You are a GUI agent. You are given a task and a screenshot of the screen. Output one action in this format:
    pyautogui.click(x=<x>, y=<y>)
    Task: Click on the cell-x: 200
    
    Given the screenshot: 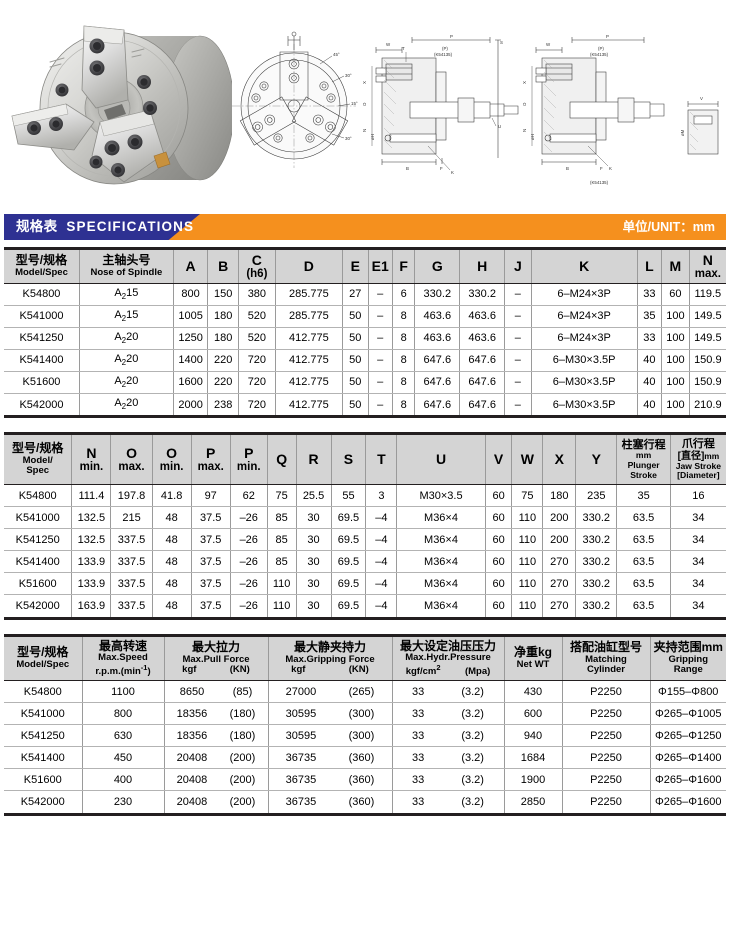 What is the action you would take?
    pyautogui.click(x=559, y=517)
    